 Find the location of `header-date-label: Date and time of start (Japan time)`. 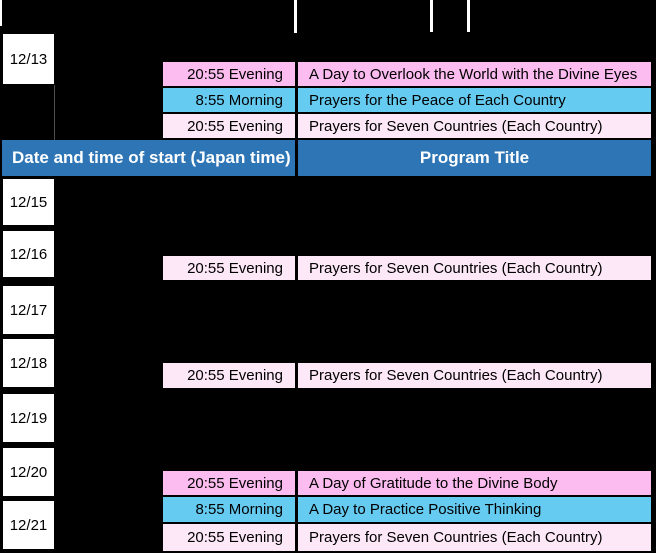

header-date-label: Date and time of start (Japan time) is located at coordinates (151, 157).